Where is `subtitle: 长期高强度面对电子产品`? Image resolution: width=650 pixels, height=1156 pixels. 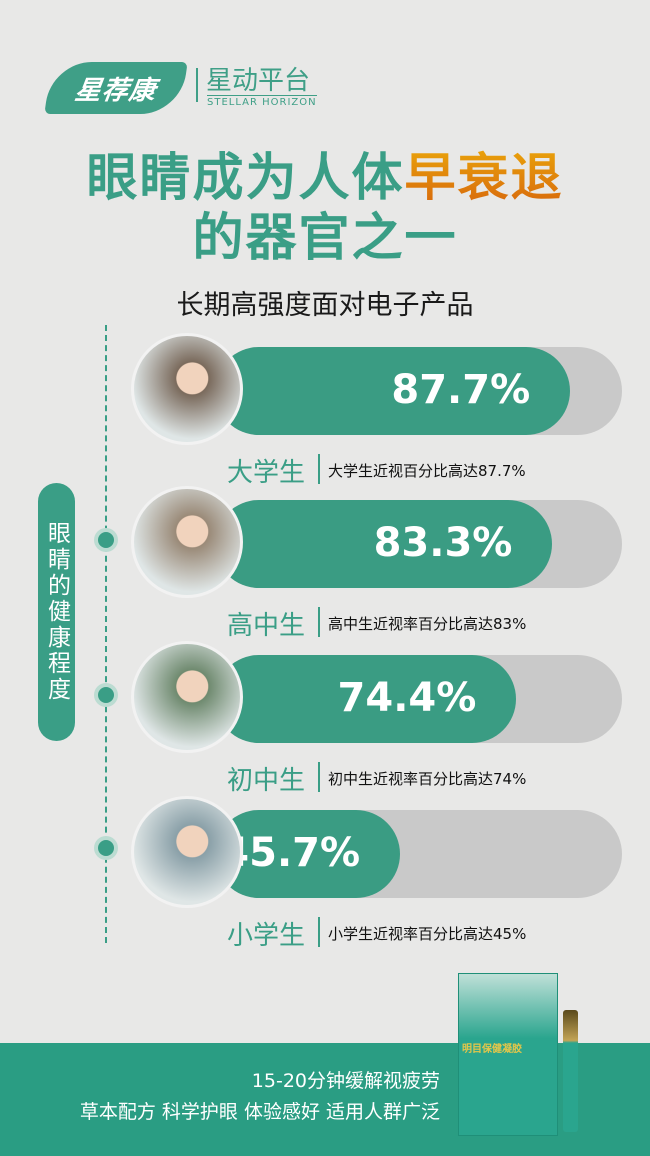
subtitle: 长期高强度面对电子产品 is located at coordinates (325, 305).